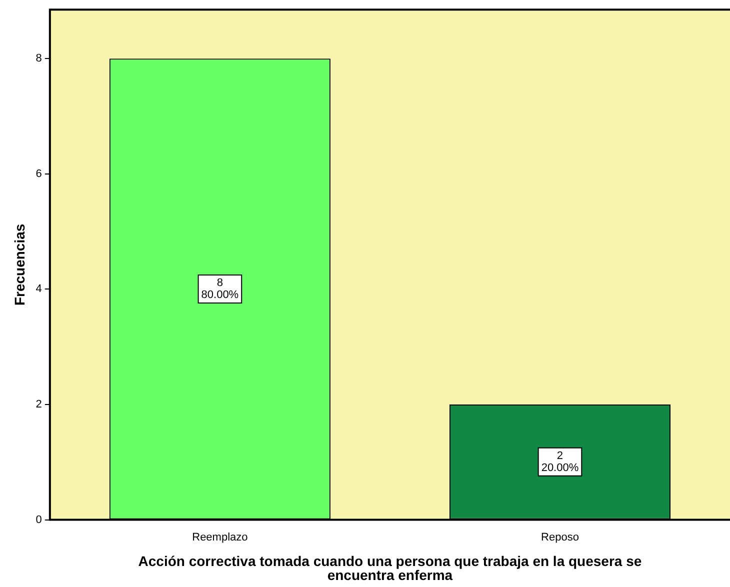  What do you see at coordinates (39, 174) in the screenshot?
I see `y-tick-label: 6` at bounding box center [39, 174].